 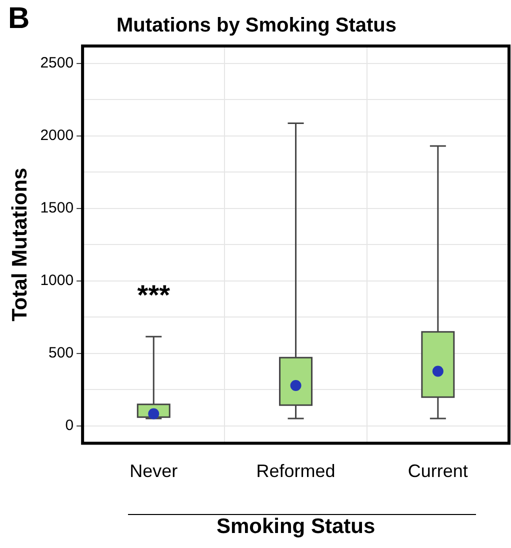 What do you see at coordinates (57, 208) in the screenshot?
I see `y-tick-label: 1500` at bounding box center [57, 208].